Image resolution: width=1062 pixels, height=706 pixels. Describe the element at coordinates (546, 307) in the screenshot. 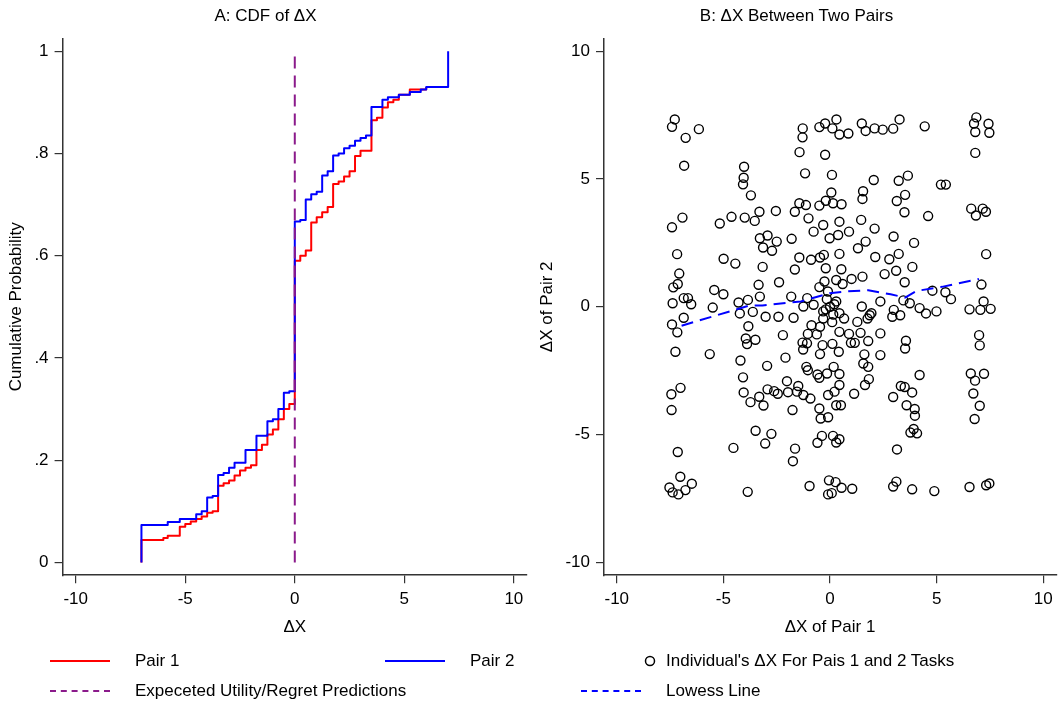

I see `y-axis-title: ΔX of Pair 2` at that location.